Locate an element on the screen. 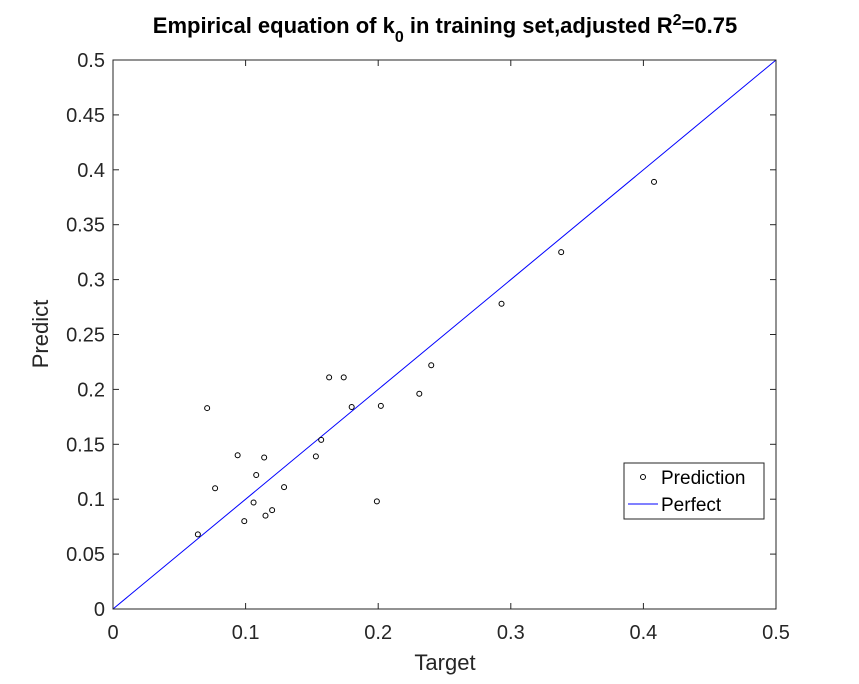 The image size is (859, 684). legend-perfect-label: Perfect is located at coordinates (691, 505).